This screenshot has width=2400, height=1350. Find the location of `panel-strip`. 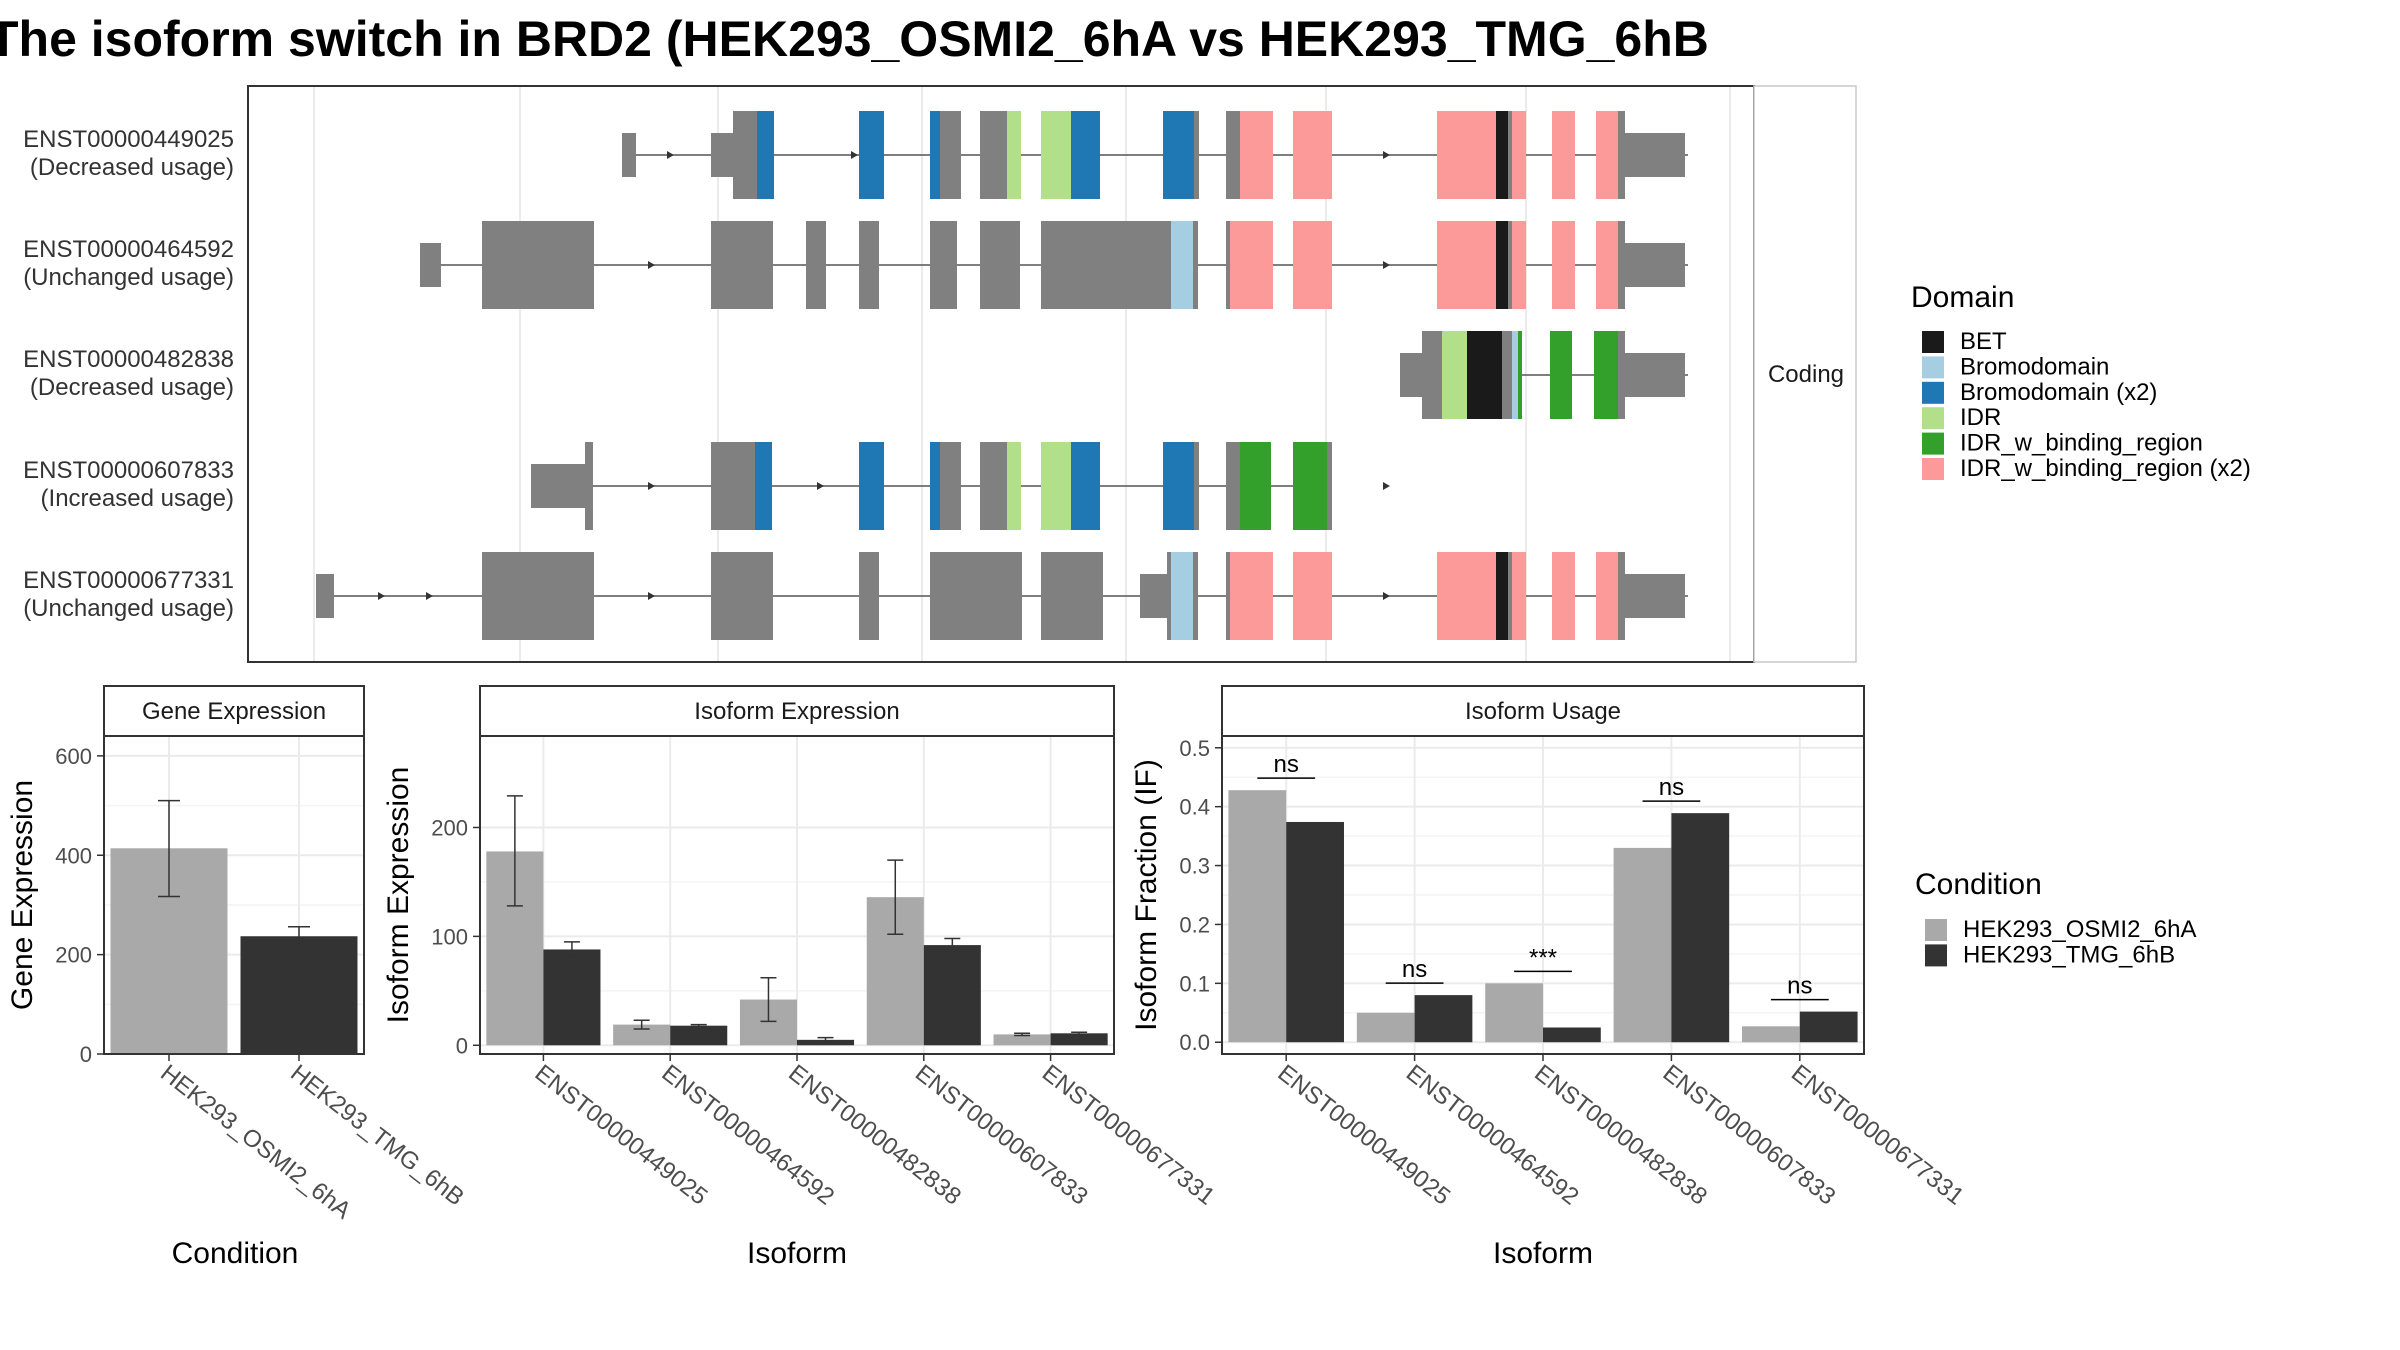

panel-strip is located at coordinates (797, 711).